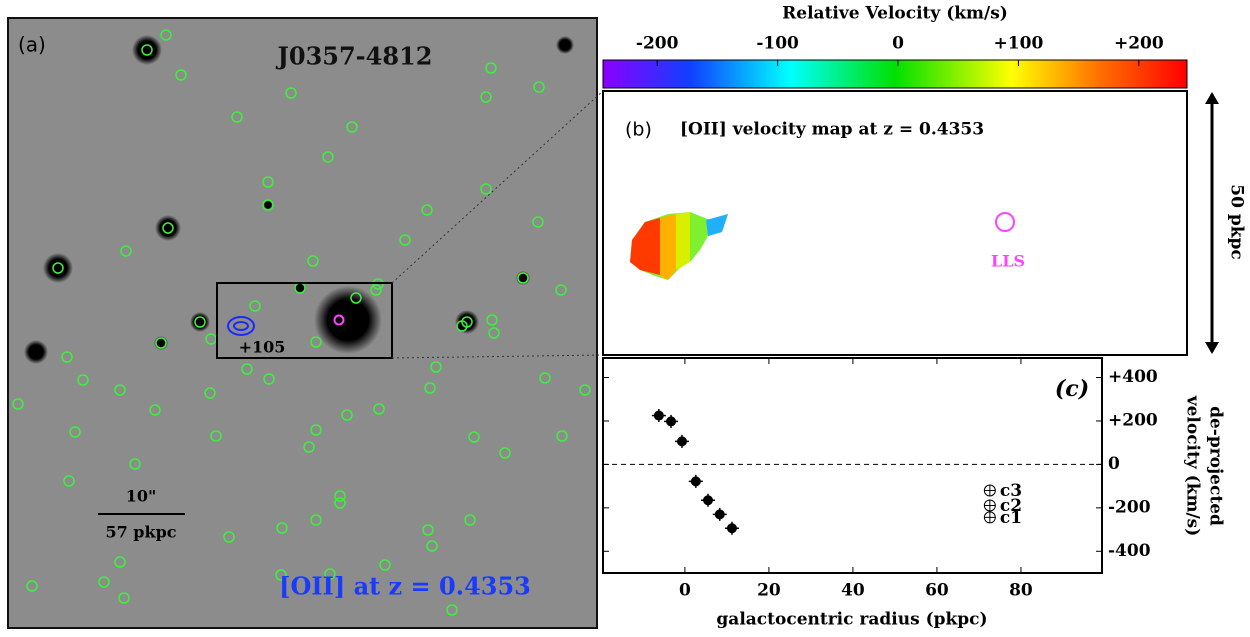 Image resolution: width=1250 pixels, height=637 pixels. What do you see at coordinates (262, 347) in the screenshot?
I see `velocity-tag: +105` at bounding box center [262, 347].